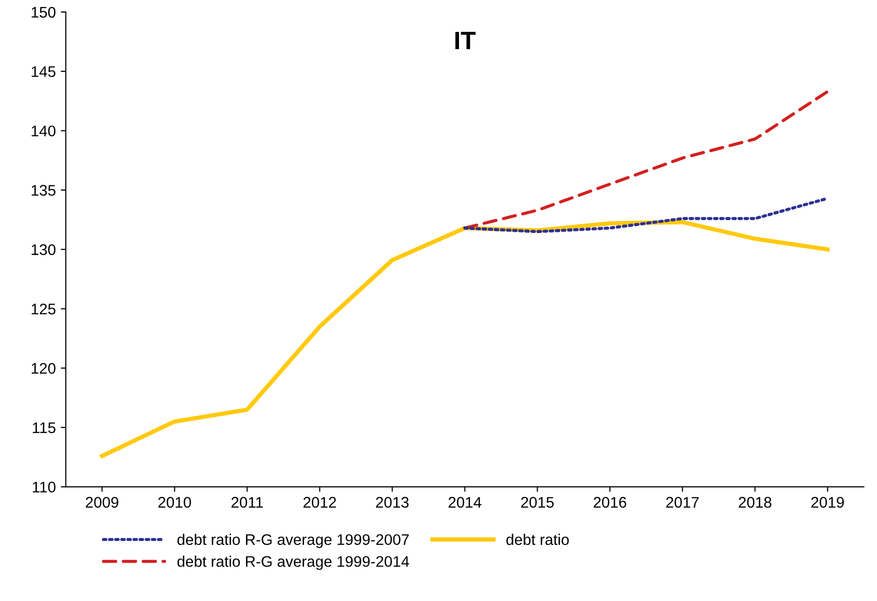  Describe the element at coordinates (755, 502) in the screenshot. I see `x-tick-label: 2018` at that location.